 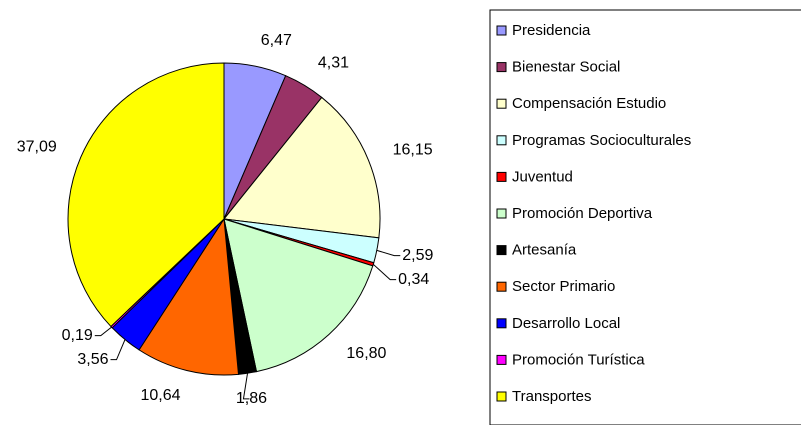 What do you see at coordinates (366, 353) in the screenshot?
I see `data-label: 16,80` at bounding box center [366, 353].